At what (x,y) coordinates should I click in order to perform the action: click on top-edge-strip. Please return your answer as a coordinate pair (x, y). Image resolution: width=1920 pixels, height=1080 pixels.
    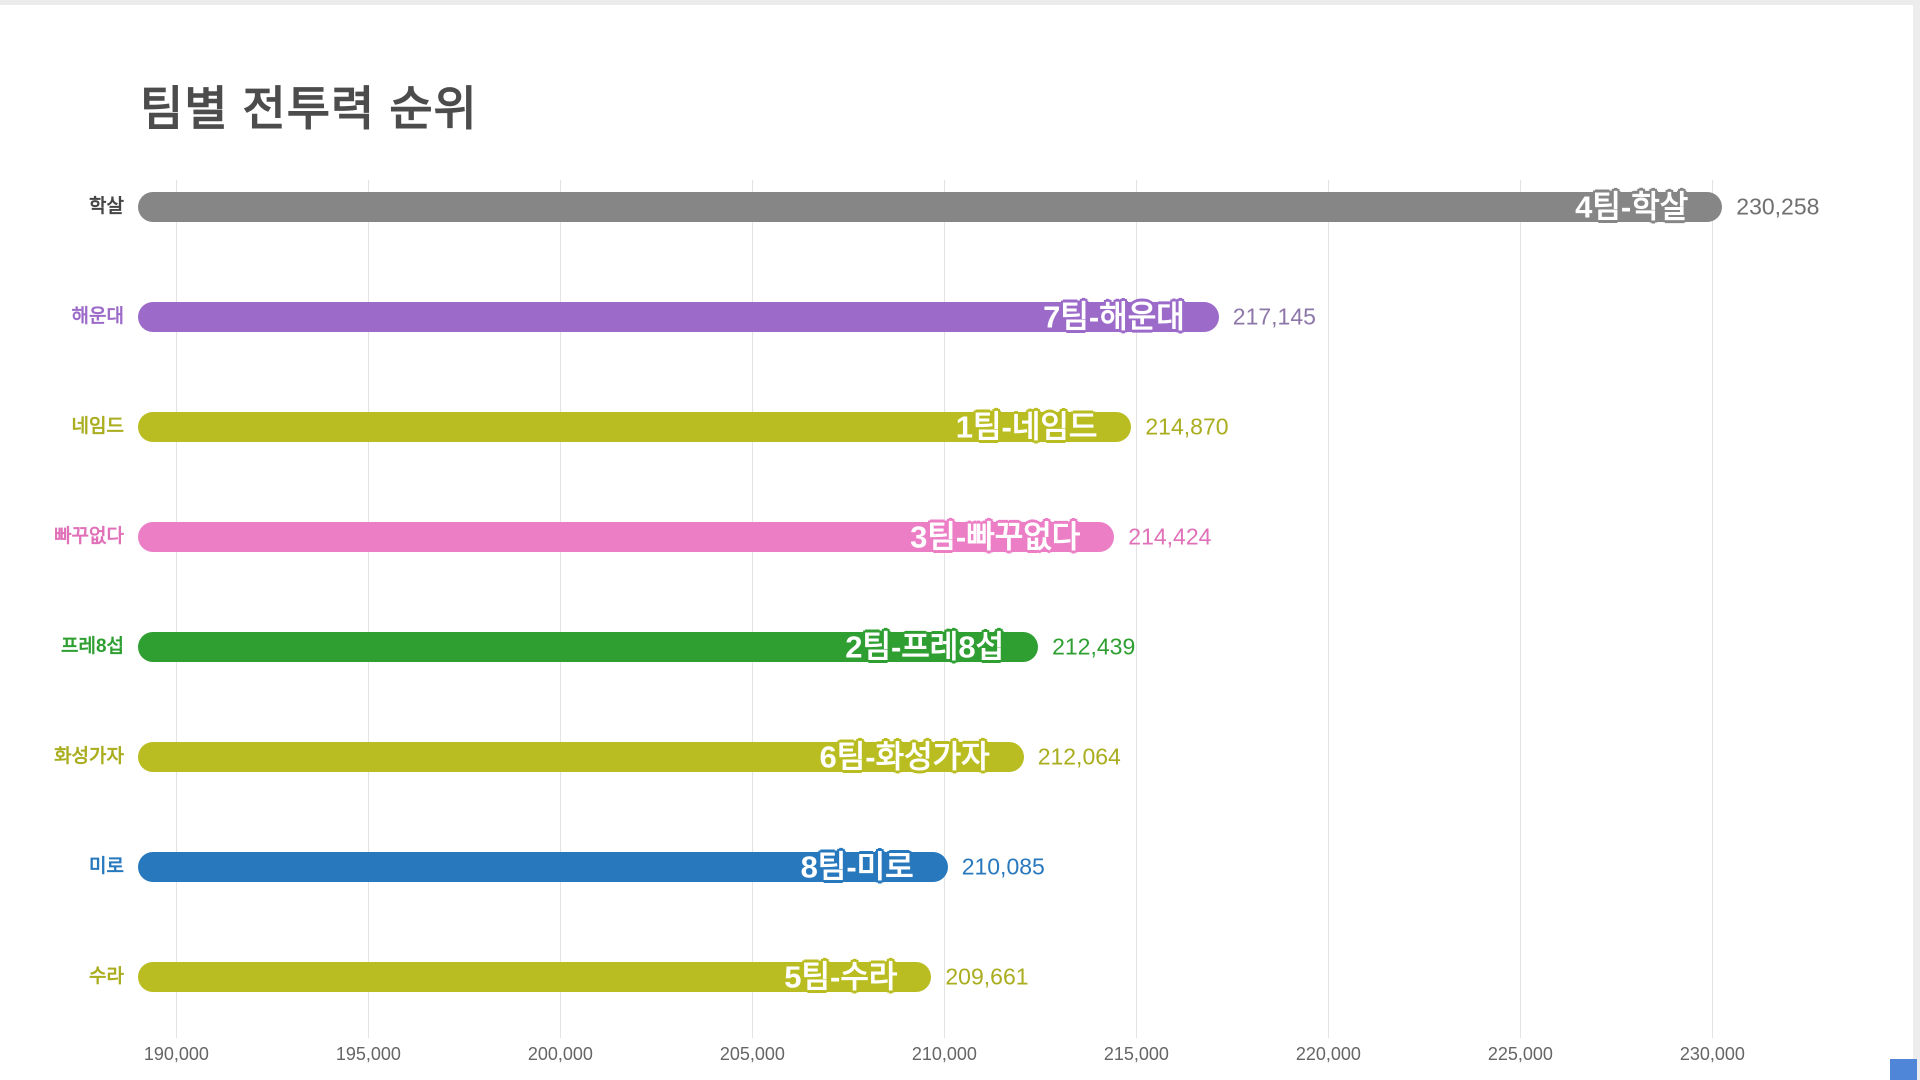
    Looking at the image, I should click on (960, 2).